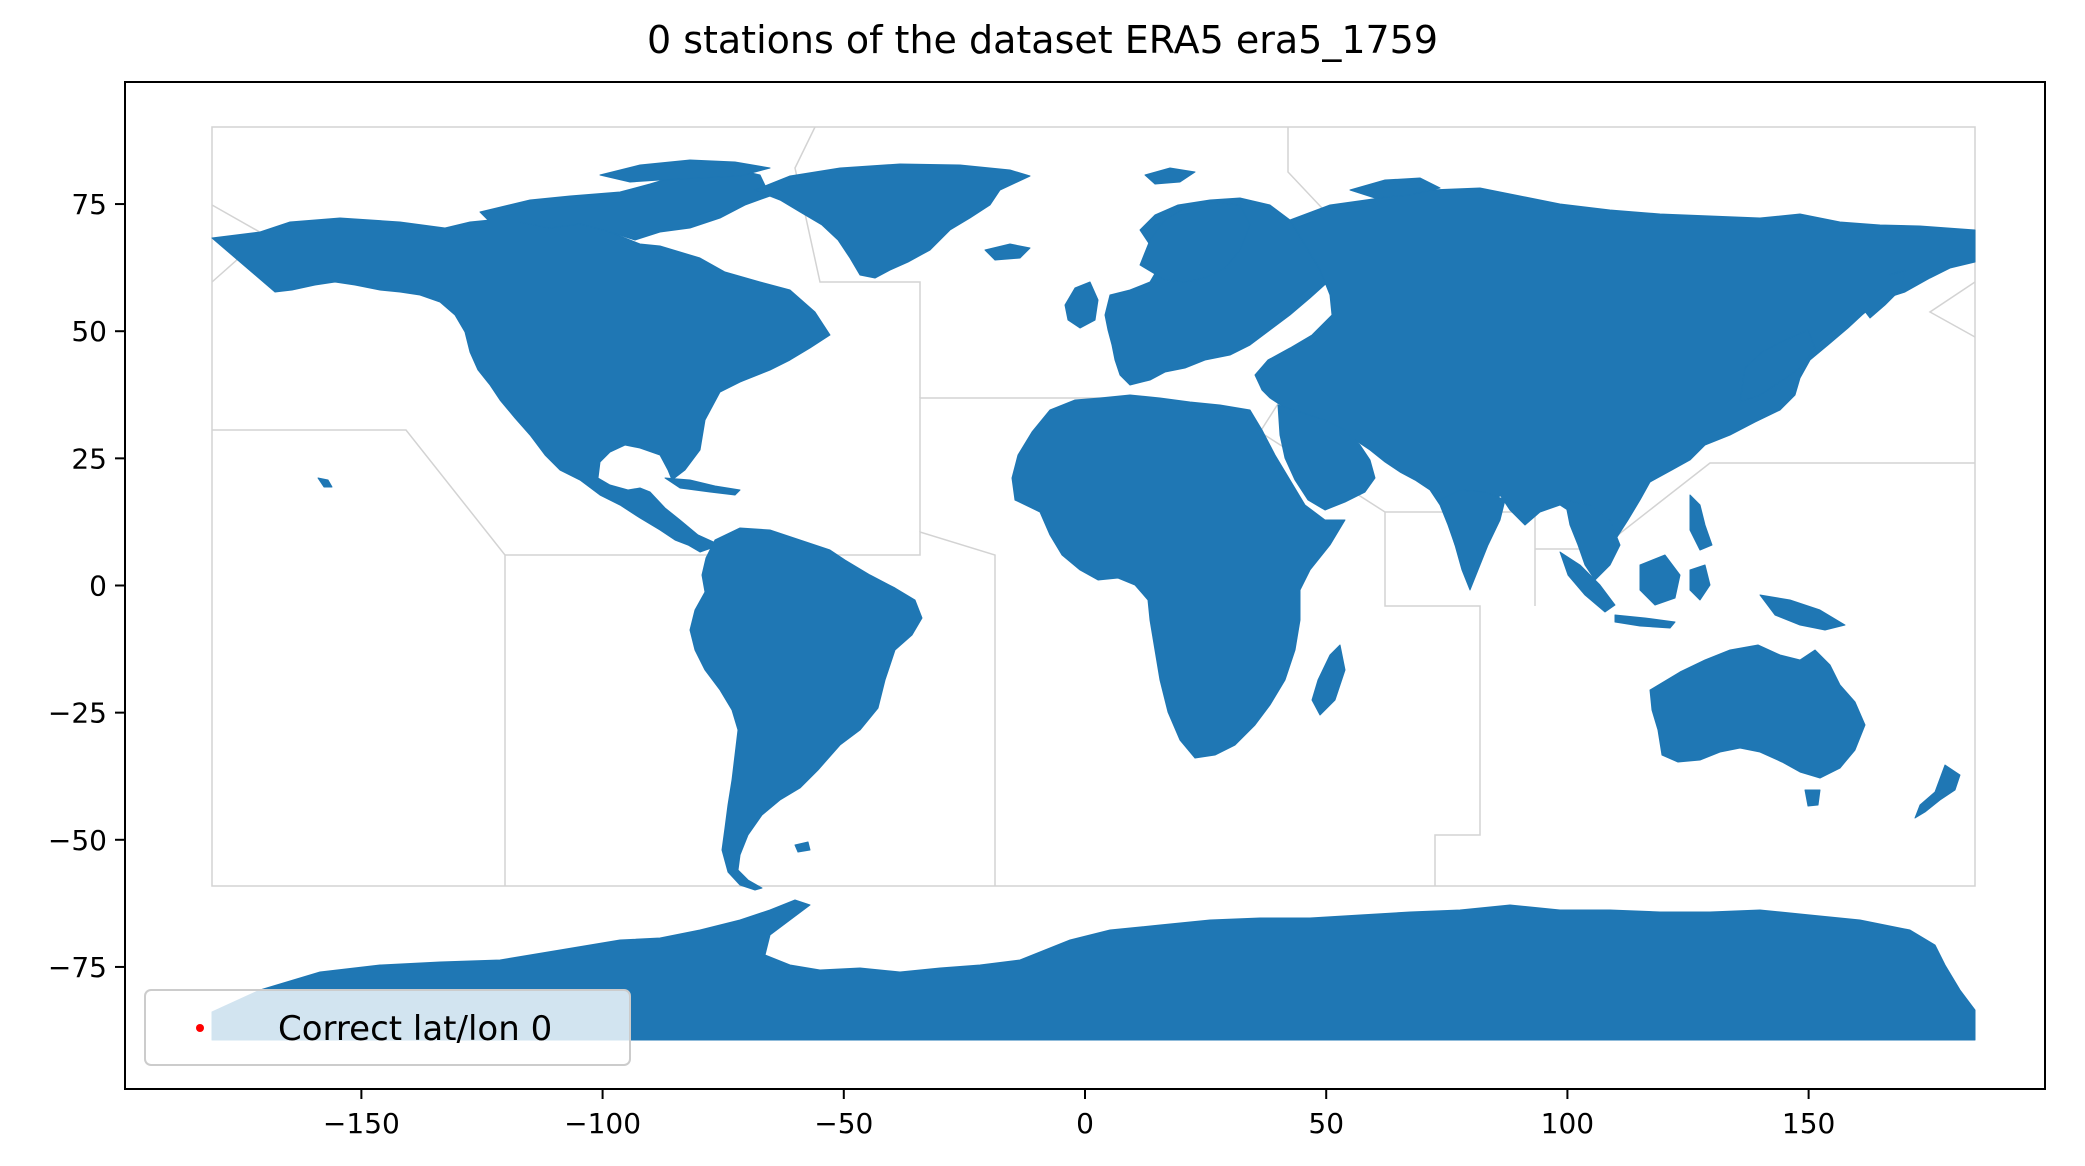 This screenshot has width=2085, height=1166. Describe the element at coordinates (77, 840) in the screenshot. I see `y-tick-label: −50` at that location.